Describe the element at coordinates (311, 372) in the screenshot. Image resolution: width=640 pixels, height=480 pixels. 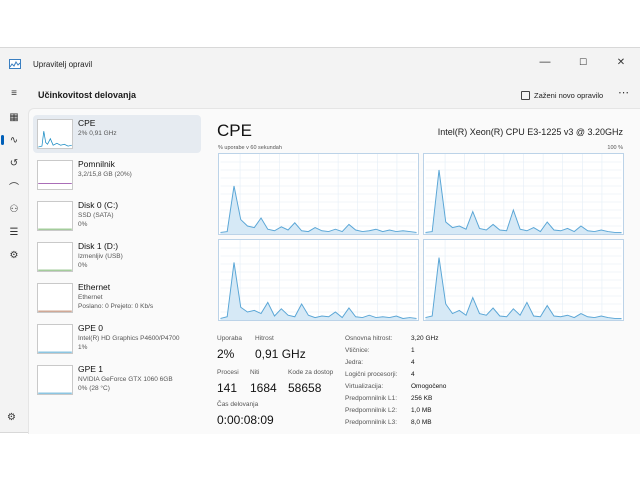
I see `handles-label: Kode za dostop` at that location.